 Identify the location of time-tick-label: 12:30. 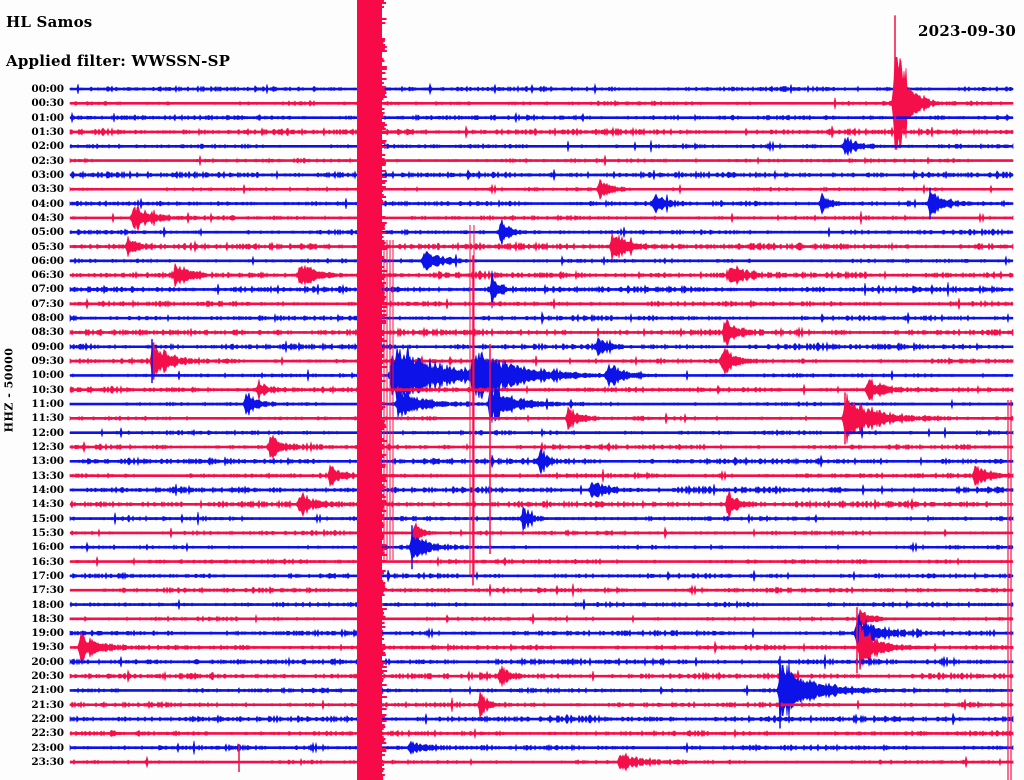
(47, 447).